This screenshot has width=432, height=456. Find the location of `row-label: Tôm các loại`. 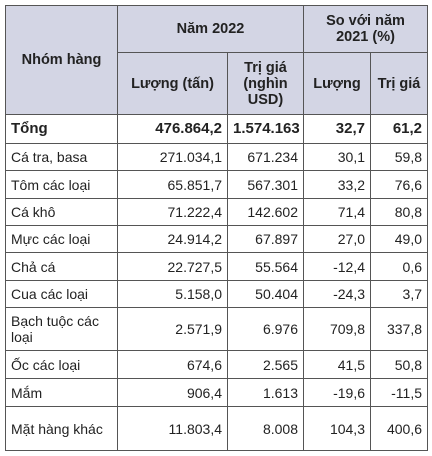

row-label: Tôm các loại is located at coordinates (61, 184).